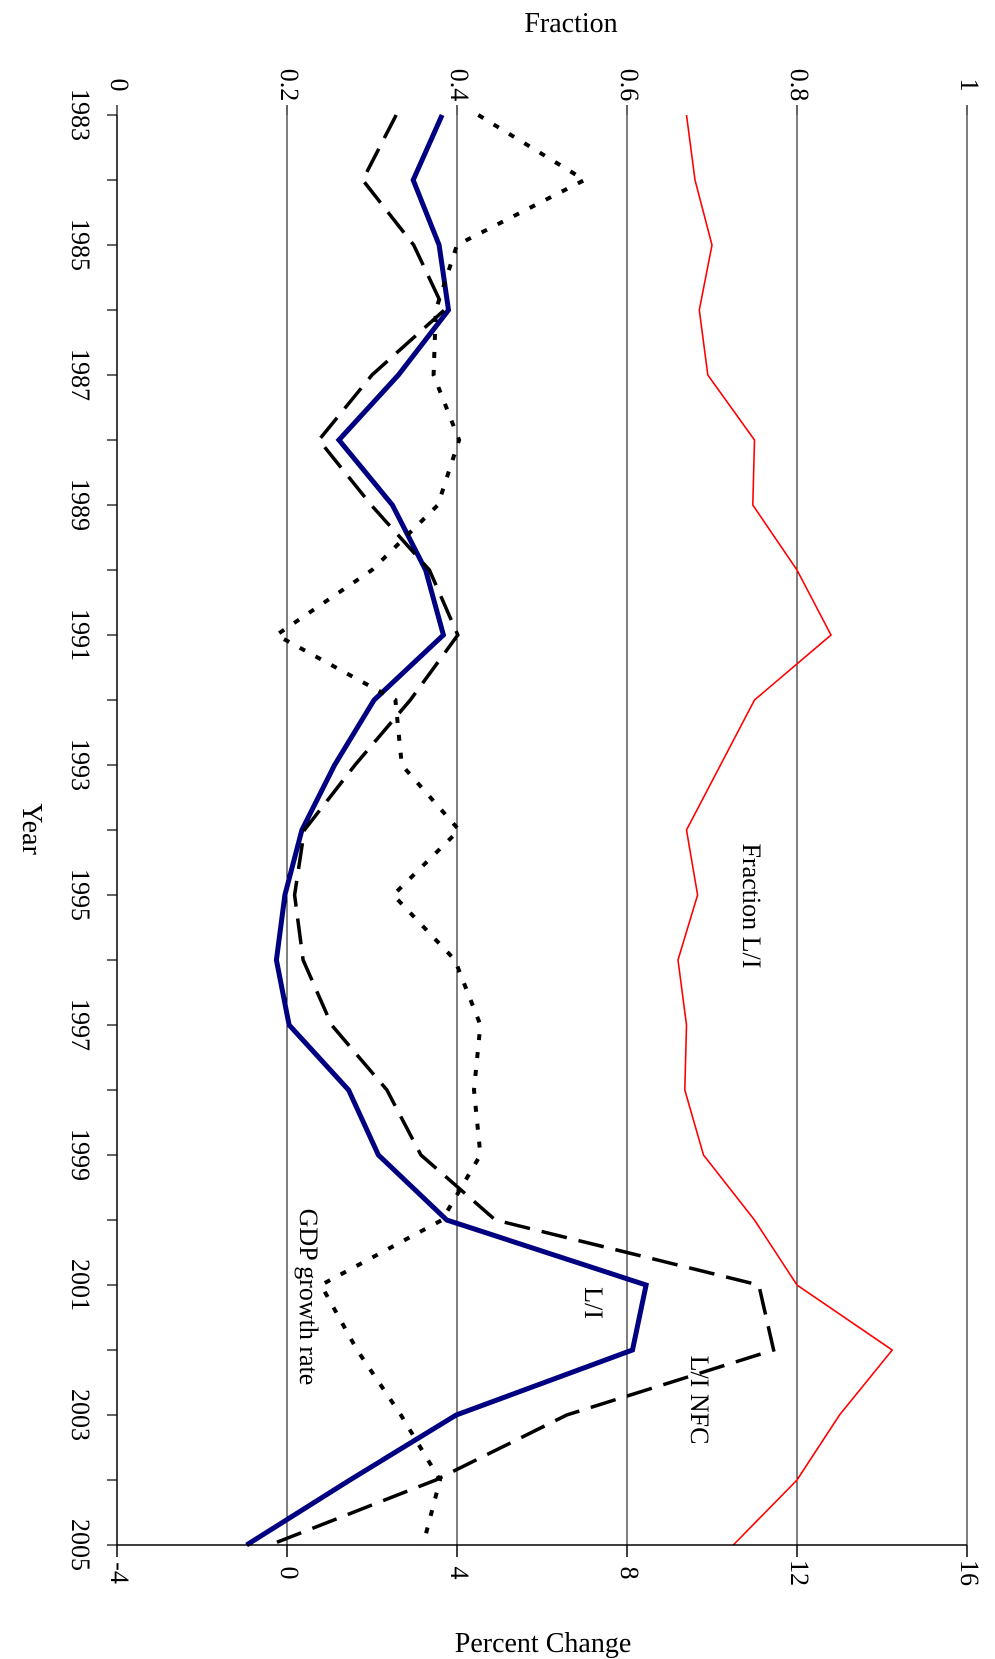 The height and width of the screenshot is (1659, 995). Describe the element at coordinates (80, 1285) in the screenshot. I see `x-tick-label: 2001` at that location.